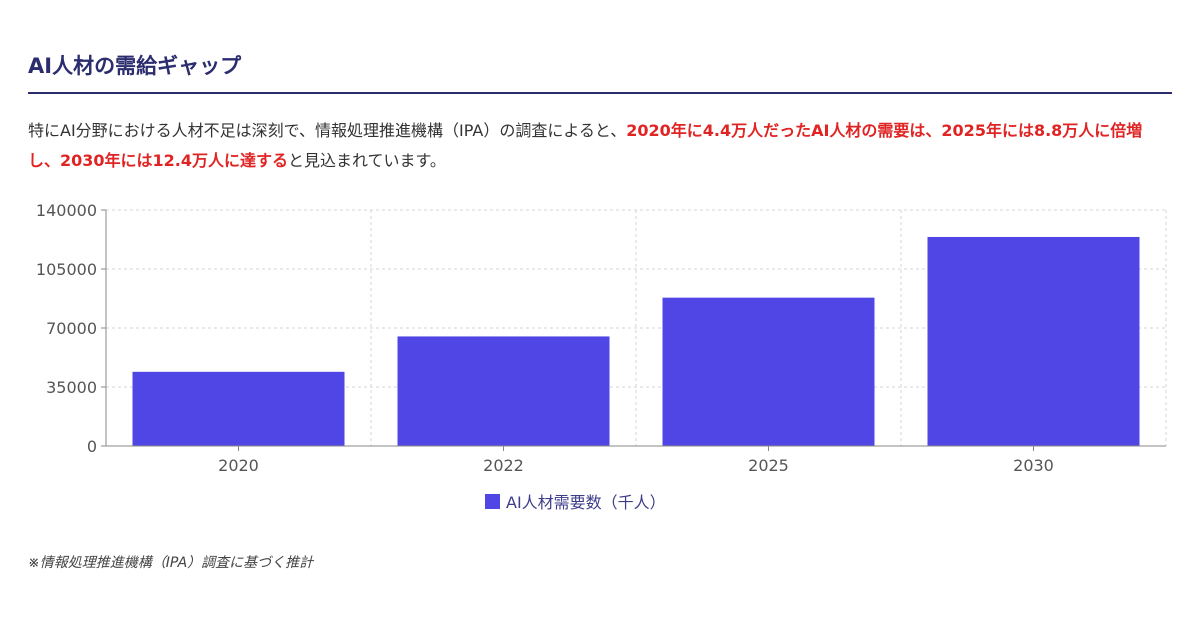 This screenshot has height=628, width=1200. Describe the element at coordinates (238, 465) in the screenshot. I see `x-tick-label: 2020` at that location.